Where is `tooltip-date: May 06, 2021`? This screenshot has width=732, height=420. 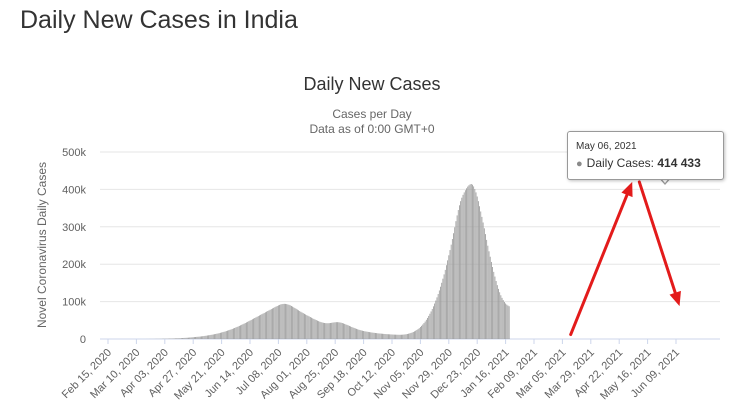 tooltip-date: May 06, 2021 is located at coordinates (606, 146).